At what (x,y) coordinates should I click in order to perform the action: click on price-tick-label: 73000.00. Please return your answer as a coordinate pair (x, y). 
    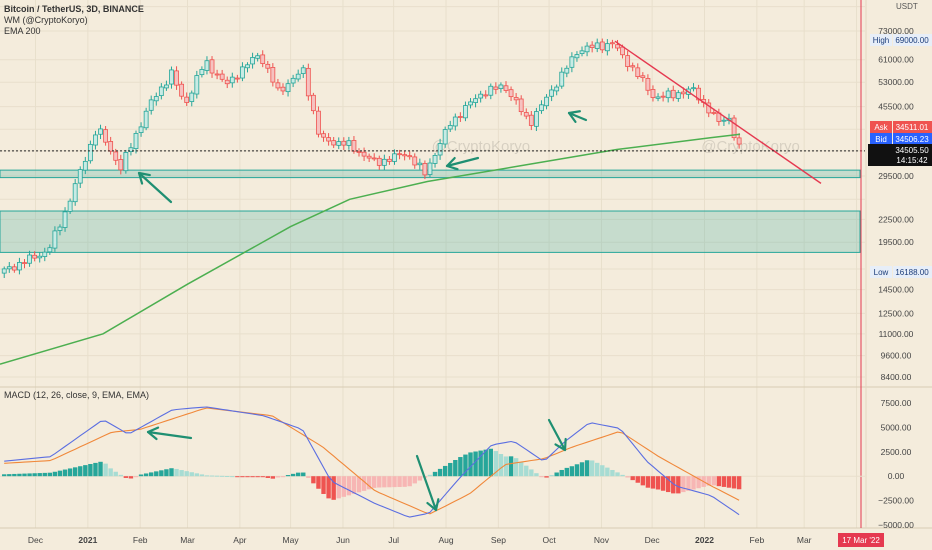
    Looking at the image, I should click on (896, 31).